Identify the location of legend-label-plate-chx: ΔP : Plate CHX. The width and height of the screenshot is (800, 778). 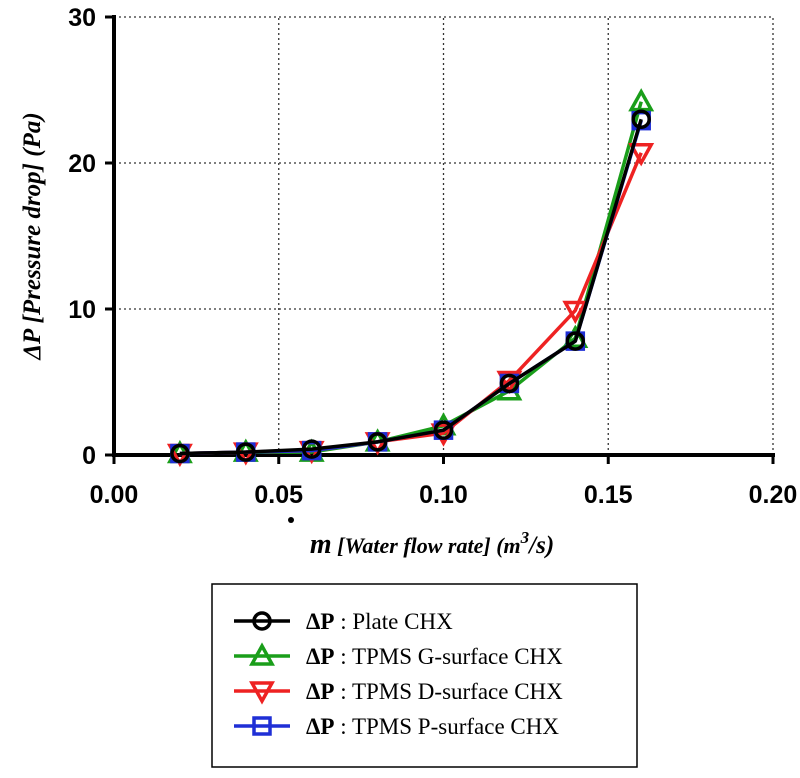
(379, 621).